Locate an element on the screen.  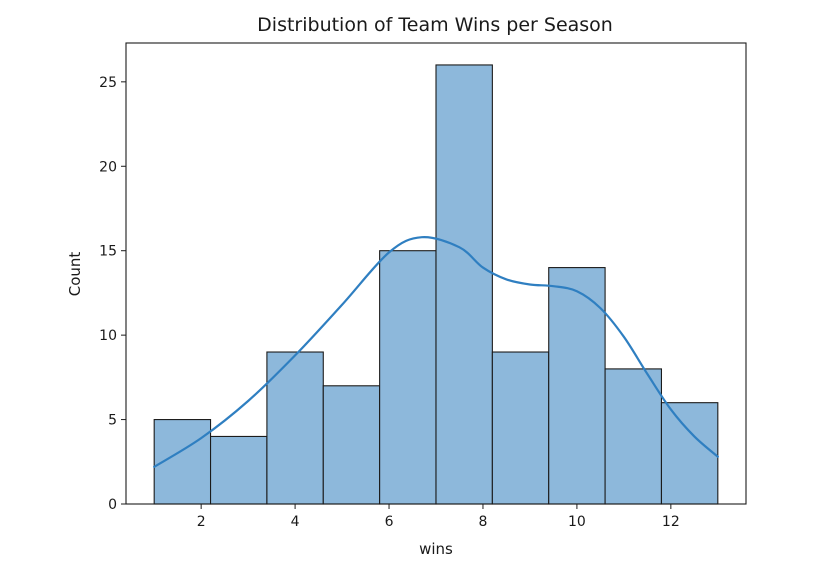
x-tick-label: 10 is located at coordinates (577, 522).